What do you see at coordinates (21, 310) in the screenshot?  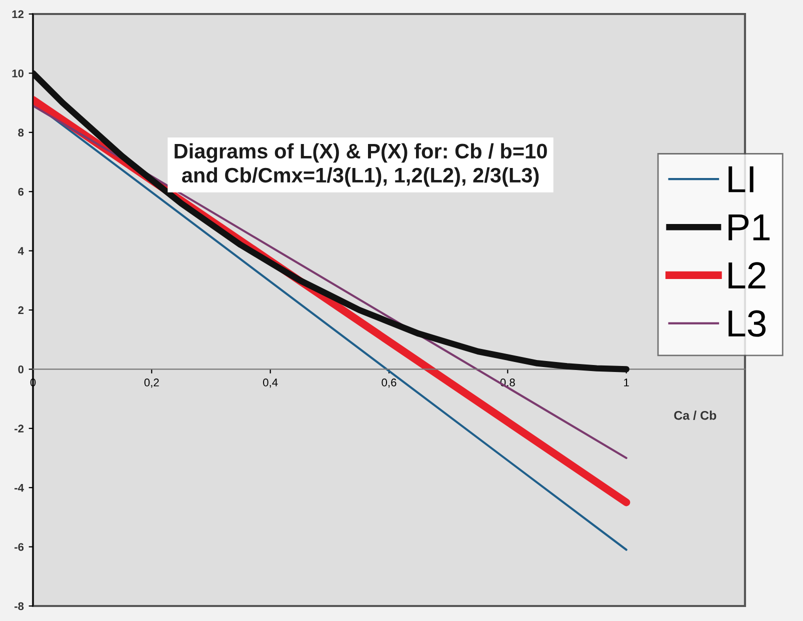 I see `y-tick-label: 2` at bounding box center [21, 310].